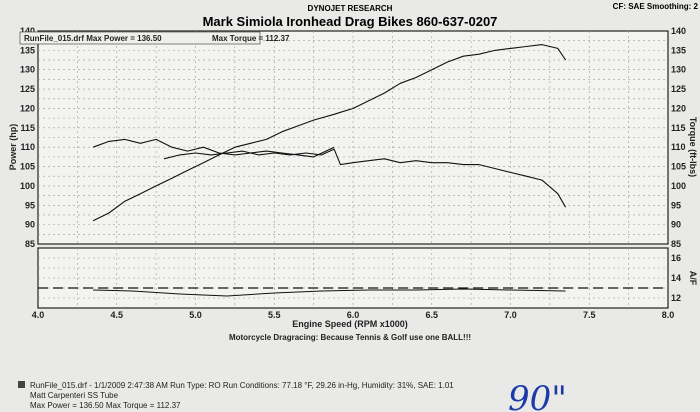 This screenshot has width=700, height=412. I want to click on y2-tick-label: 105, so click(678, 167).